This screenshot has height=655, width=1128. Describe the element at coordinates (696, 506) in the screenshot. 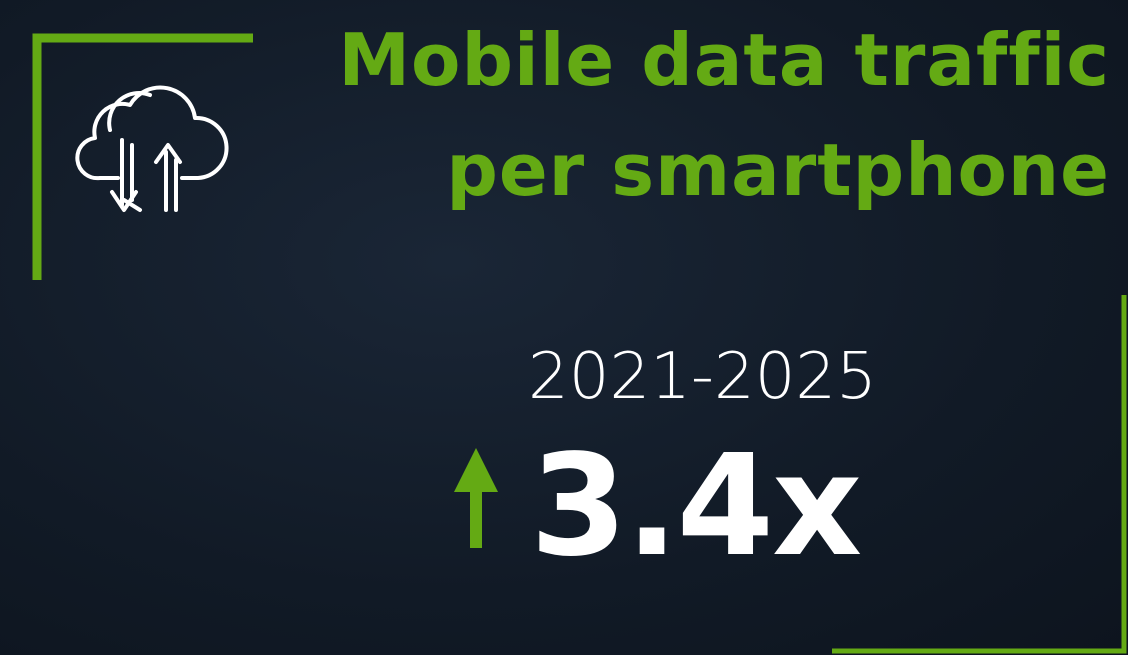

I see `growth-value: 3.4x` at that location.